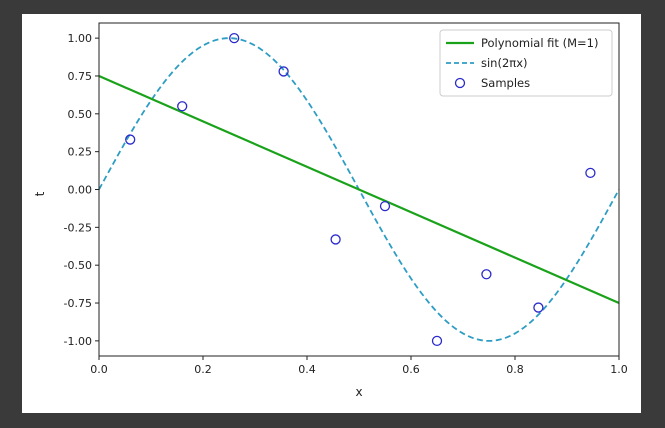 The height and width of the screenshot is (428, 665). Describe the element at coordinates (203, 369) in the screenshot. I see `x-tick-label: 0.2` at that location.